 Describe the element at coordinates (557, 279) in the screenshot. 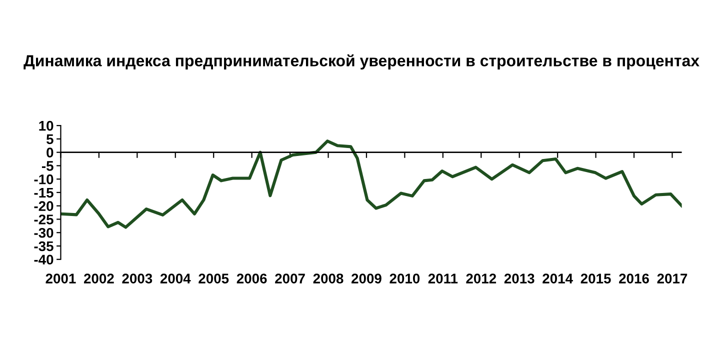

I see `x-tick-label: 2014` at that location.